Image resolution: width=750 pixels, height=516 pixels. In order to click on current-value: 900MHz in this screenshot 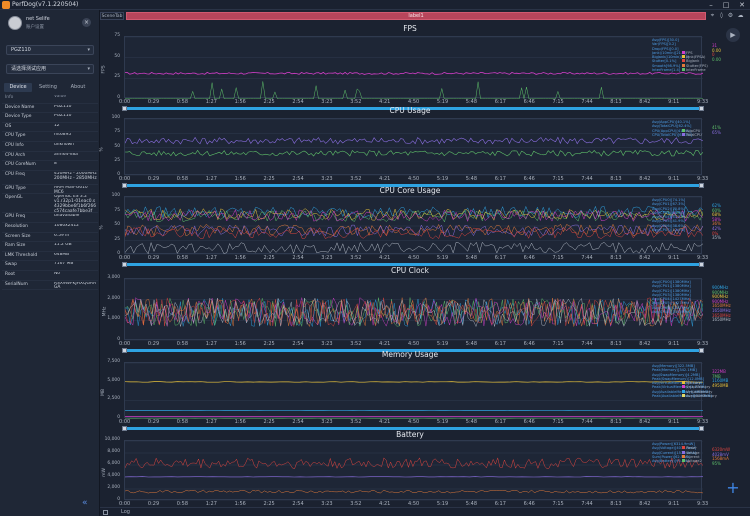, I will do `click(720, 287)`.